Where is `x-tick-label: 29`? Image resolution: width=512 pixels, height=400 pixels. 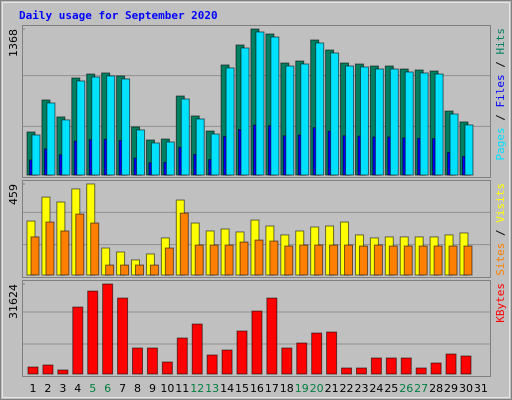 x-tick-label: 29 is located at coordinates (451, 388).